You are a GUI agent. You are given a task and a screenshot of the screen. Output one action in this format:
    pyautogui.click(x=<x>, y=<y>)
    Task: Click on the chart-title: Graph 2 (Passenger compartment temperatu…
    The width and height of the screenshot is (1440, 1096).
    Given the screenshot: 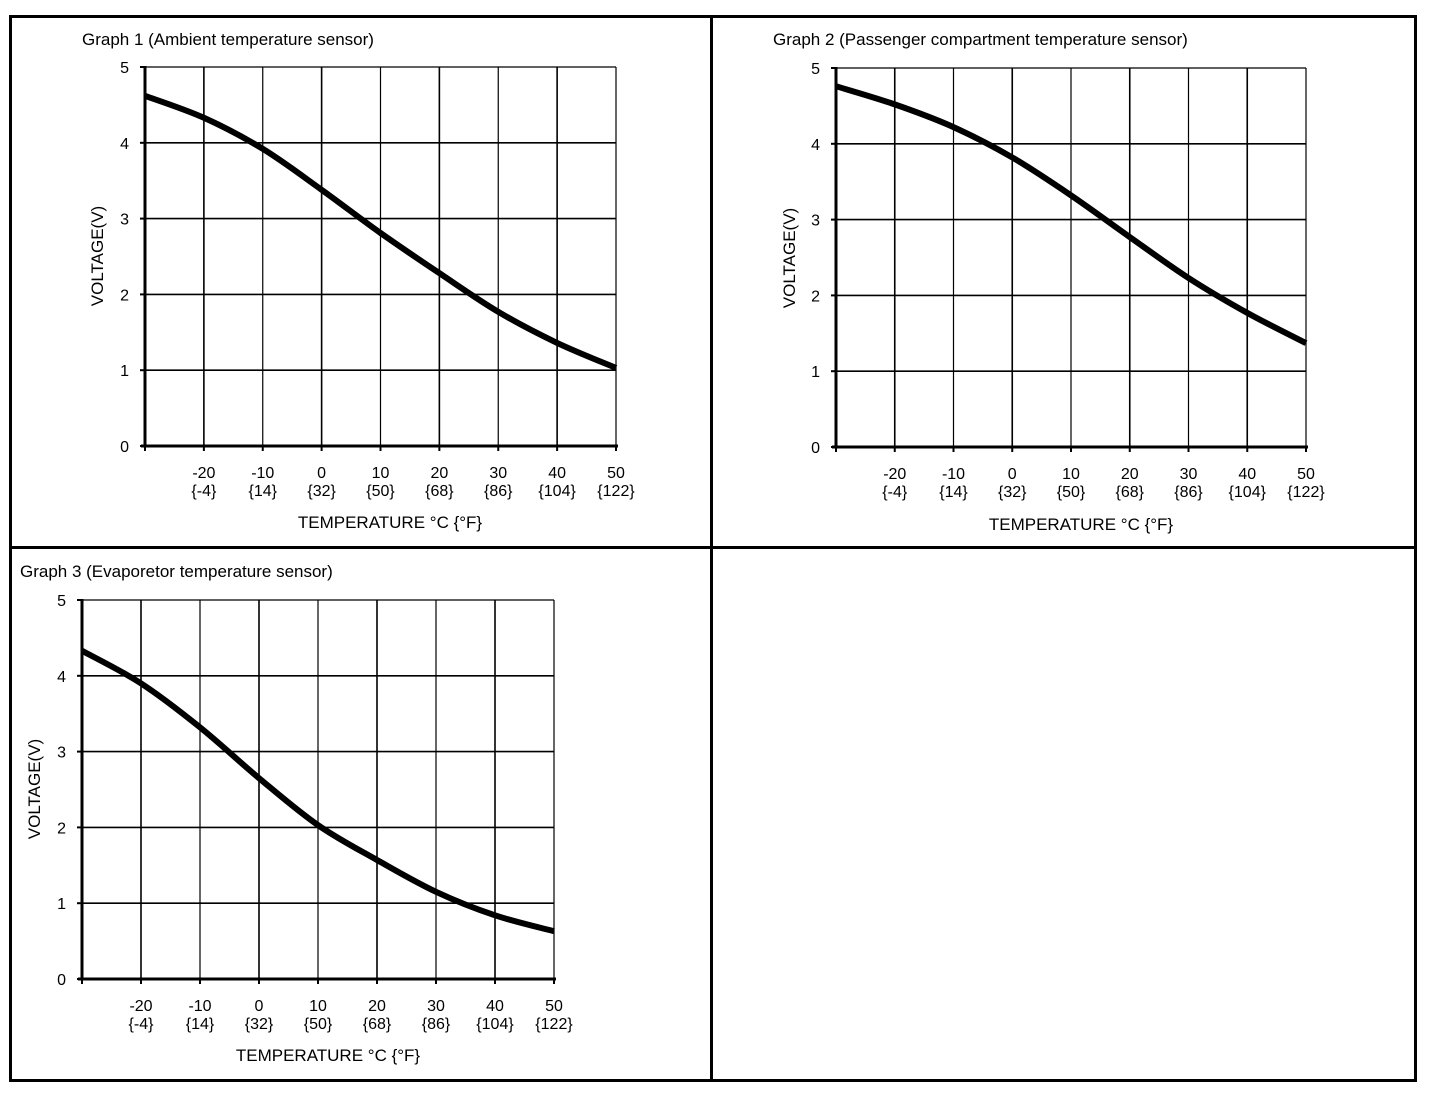 What is the action you would take?
    pyautogui.click(x=980, y=39)
    